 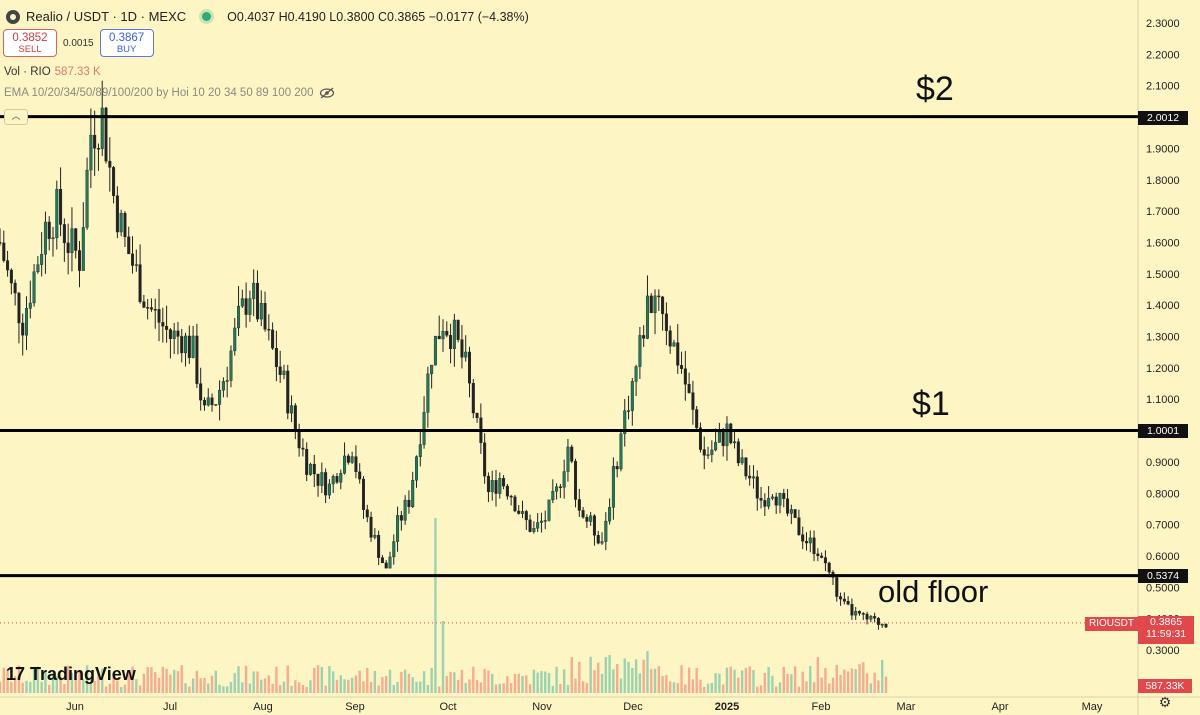 What do you see at coordinates (1163, 212) in the screenshot?
I see `y-tick-label: 1.7000` at bounding box center [1163, 212].